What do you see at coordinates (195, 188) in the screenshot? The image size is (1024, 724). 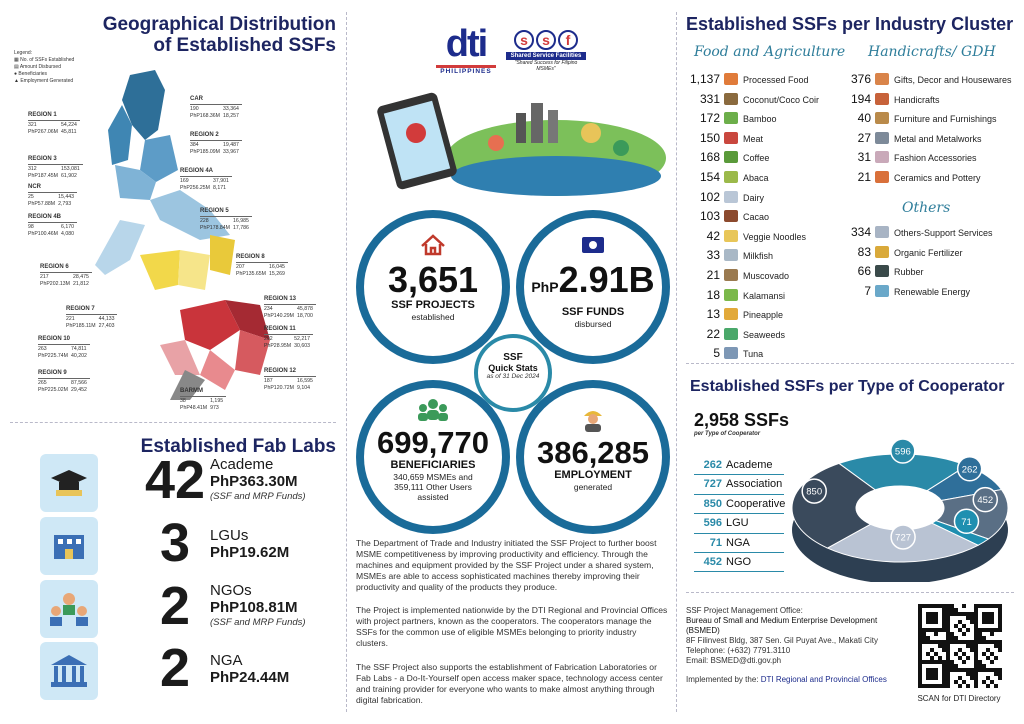 I see `region-amt: PhP256.25M` at bounding box center [195, 188].